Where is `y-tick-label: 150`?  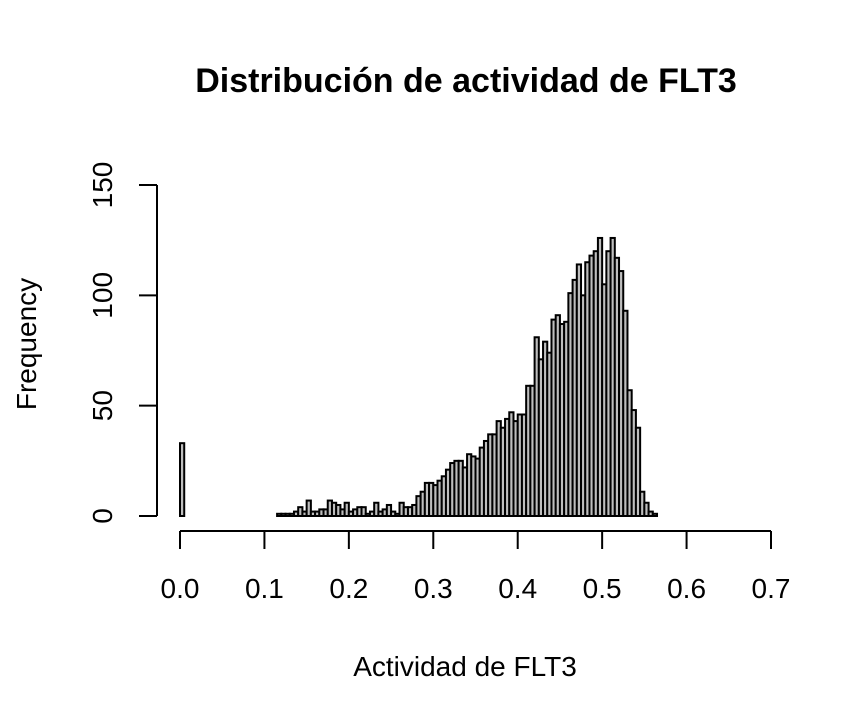 y-tick-label: 150 is located at coordinates (102, 185).